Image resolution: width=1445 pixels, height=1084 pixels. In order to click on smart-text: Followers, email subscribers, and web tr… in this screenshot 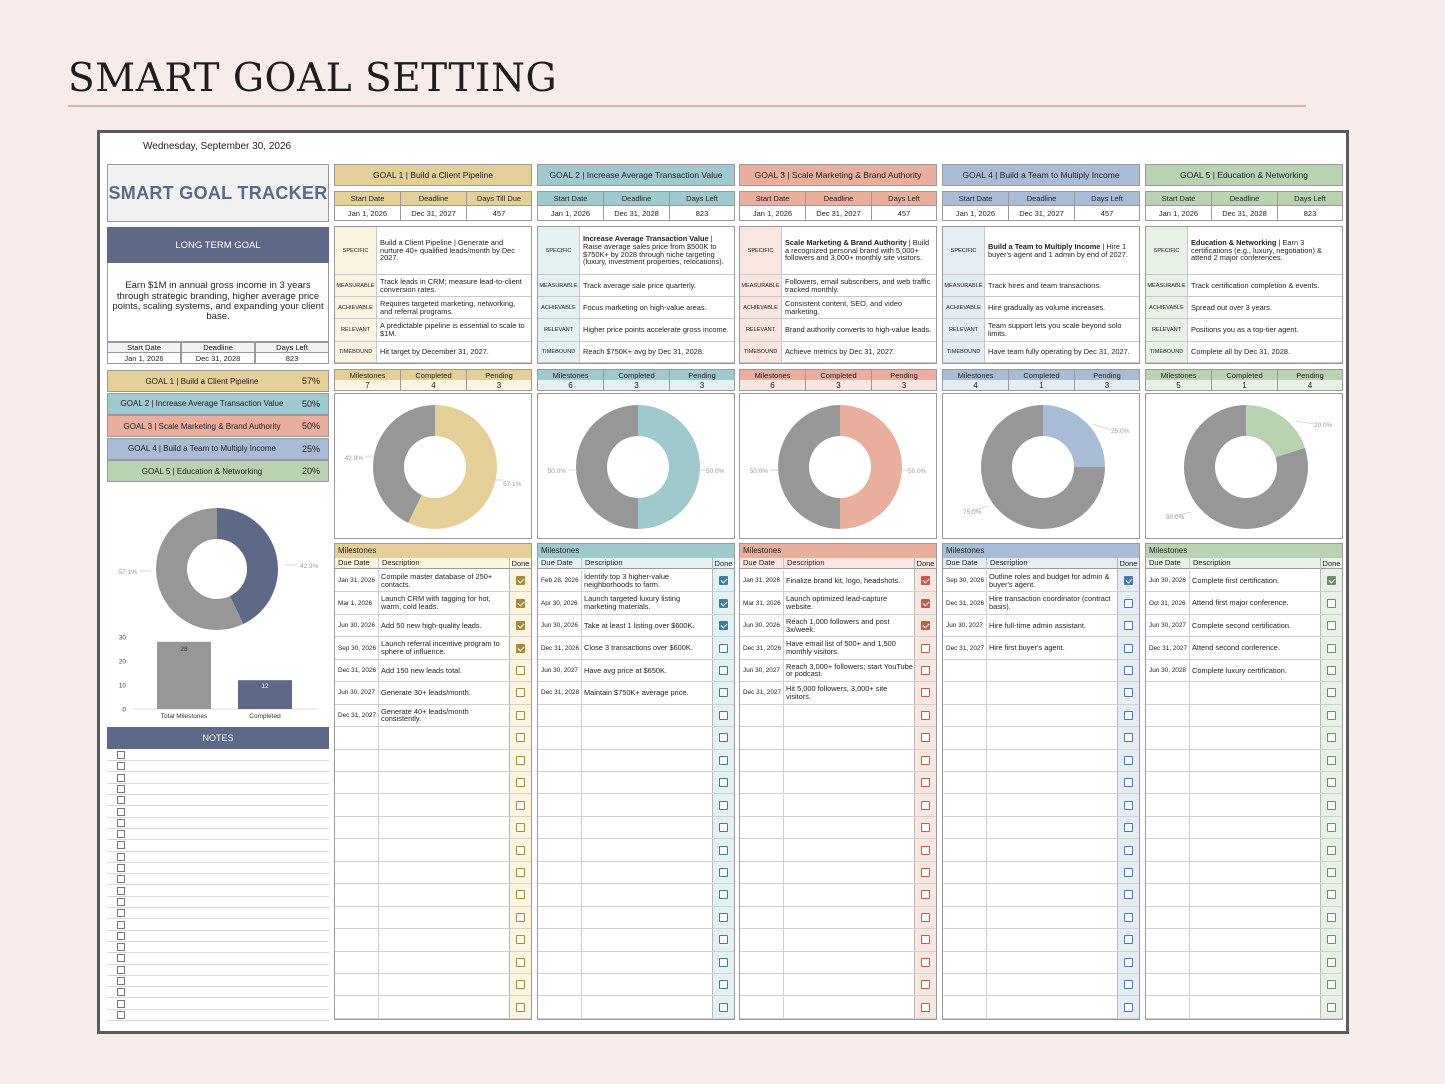, I will do `click(859, 286)`.